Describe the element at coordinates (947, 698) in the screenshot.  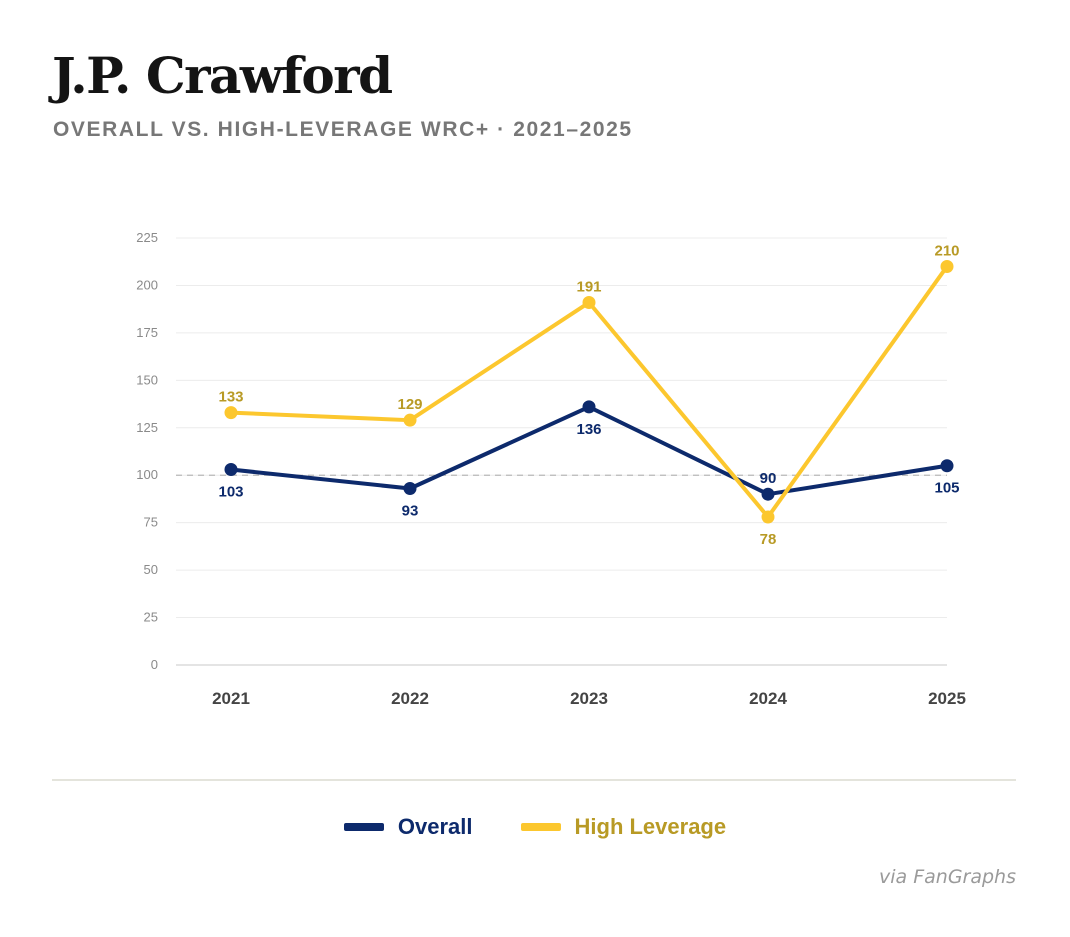
I see `x-tick-label-2025: 2025` at that location.